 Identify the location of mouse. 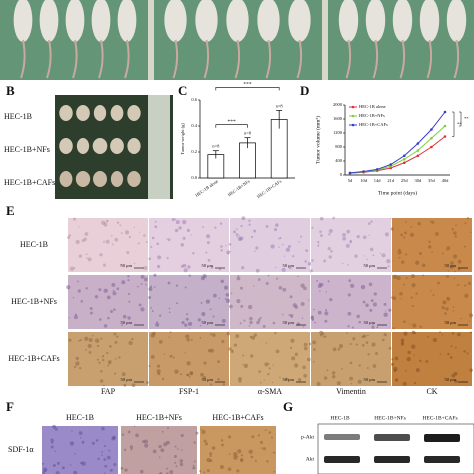
(375, 21).